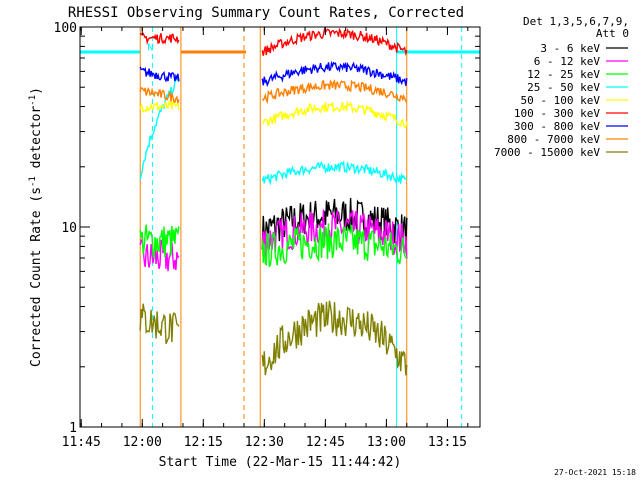 The width and height of the screenshot is (640, 480). What do you see at coordinates (150, 47) in the screenshot?
I see `annotation-label: N` at bounding box center [150, 47].